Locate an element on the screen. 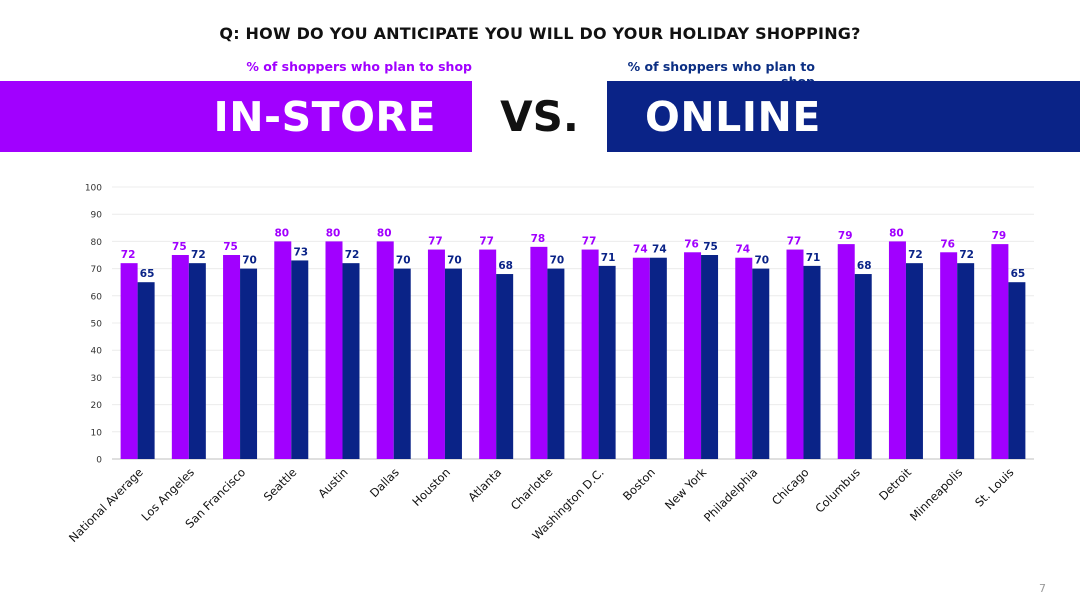 The image size is (1080, 607). y-tick-label: 50 is located at coordinates (97, 325).